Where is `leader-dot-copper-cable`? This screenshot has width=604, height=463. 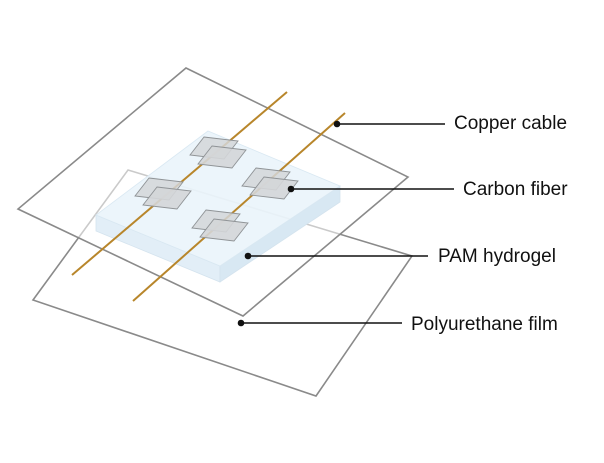 leader-dot-copper-cable is located at coordinates (337, 124).